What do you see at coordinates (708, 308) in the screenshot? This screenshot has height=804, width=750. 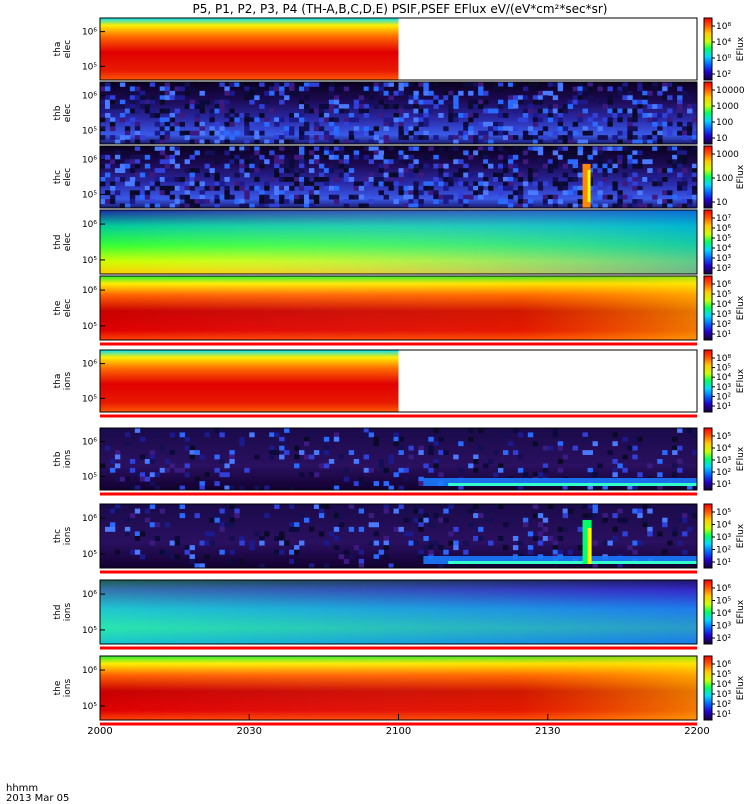 I see `colorbar` at bounding box center [708, 308].